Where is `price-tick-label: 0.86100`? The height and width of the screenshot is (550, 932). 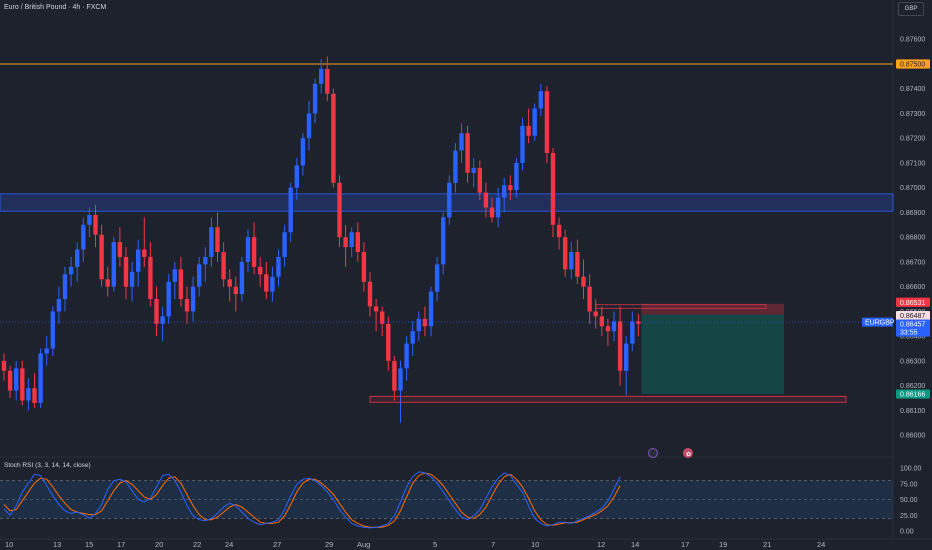
price-tick-label: 0.86100 is located at coordinates (912, 411).